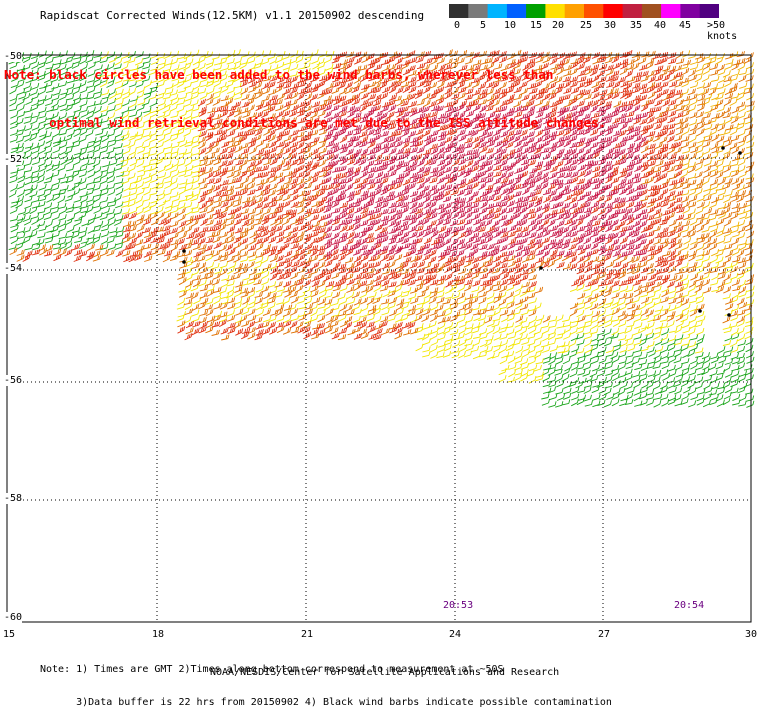 The image size is (760, 719). I want to click on colorbar-label: 40, so click(660, 25).